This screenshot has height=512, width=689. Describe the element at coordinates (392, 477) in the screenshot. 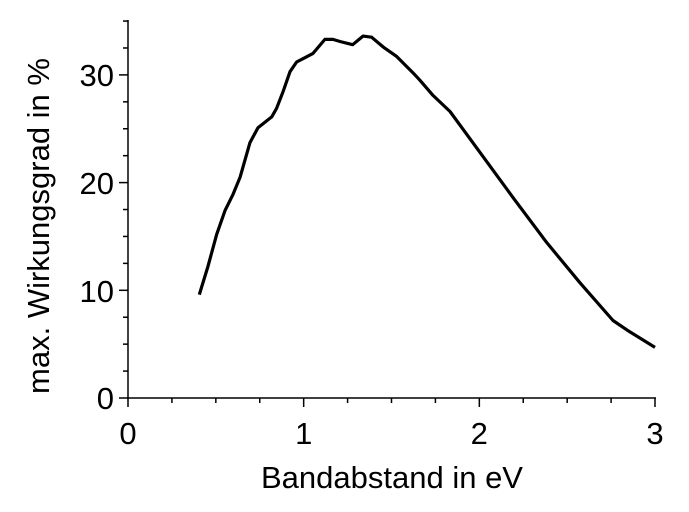

I see `x-axis-label: Bandabstand in eV` at that location.